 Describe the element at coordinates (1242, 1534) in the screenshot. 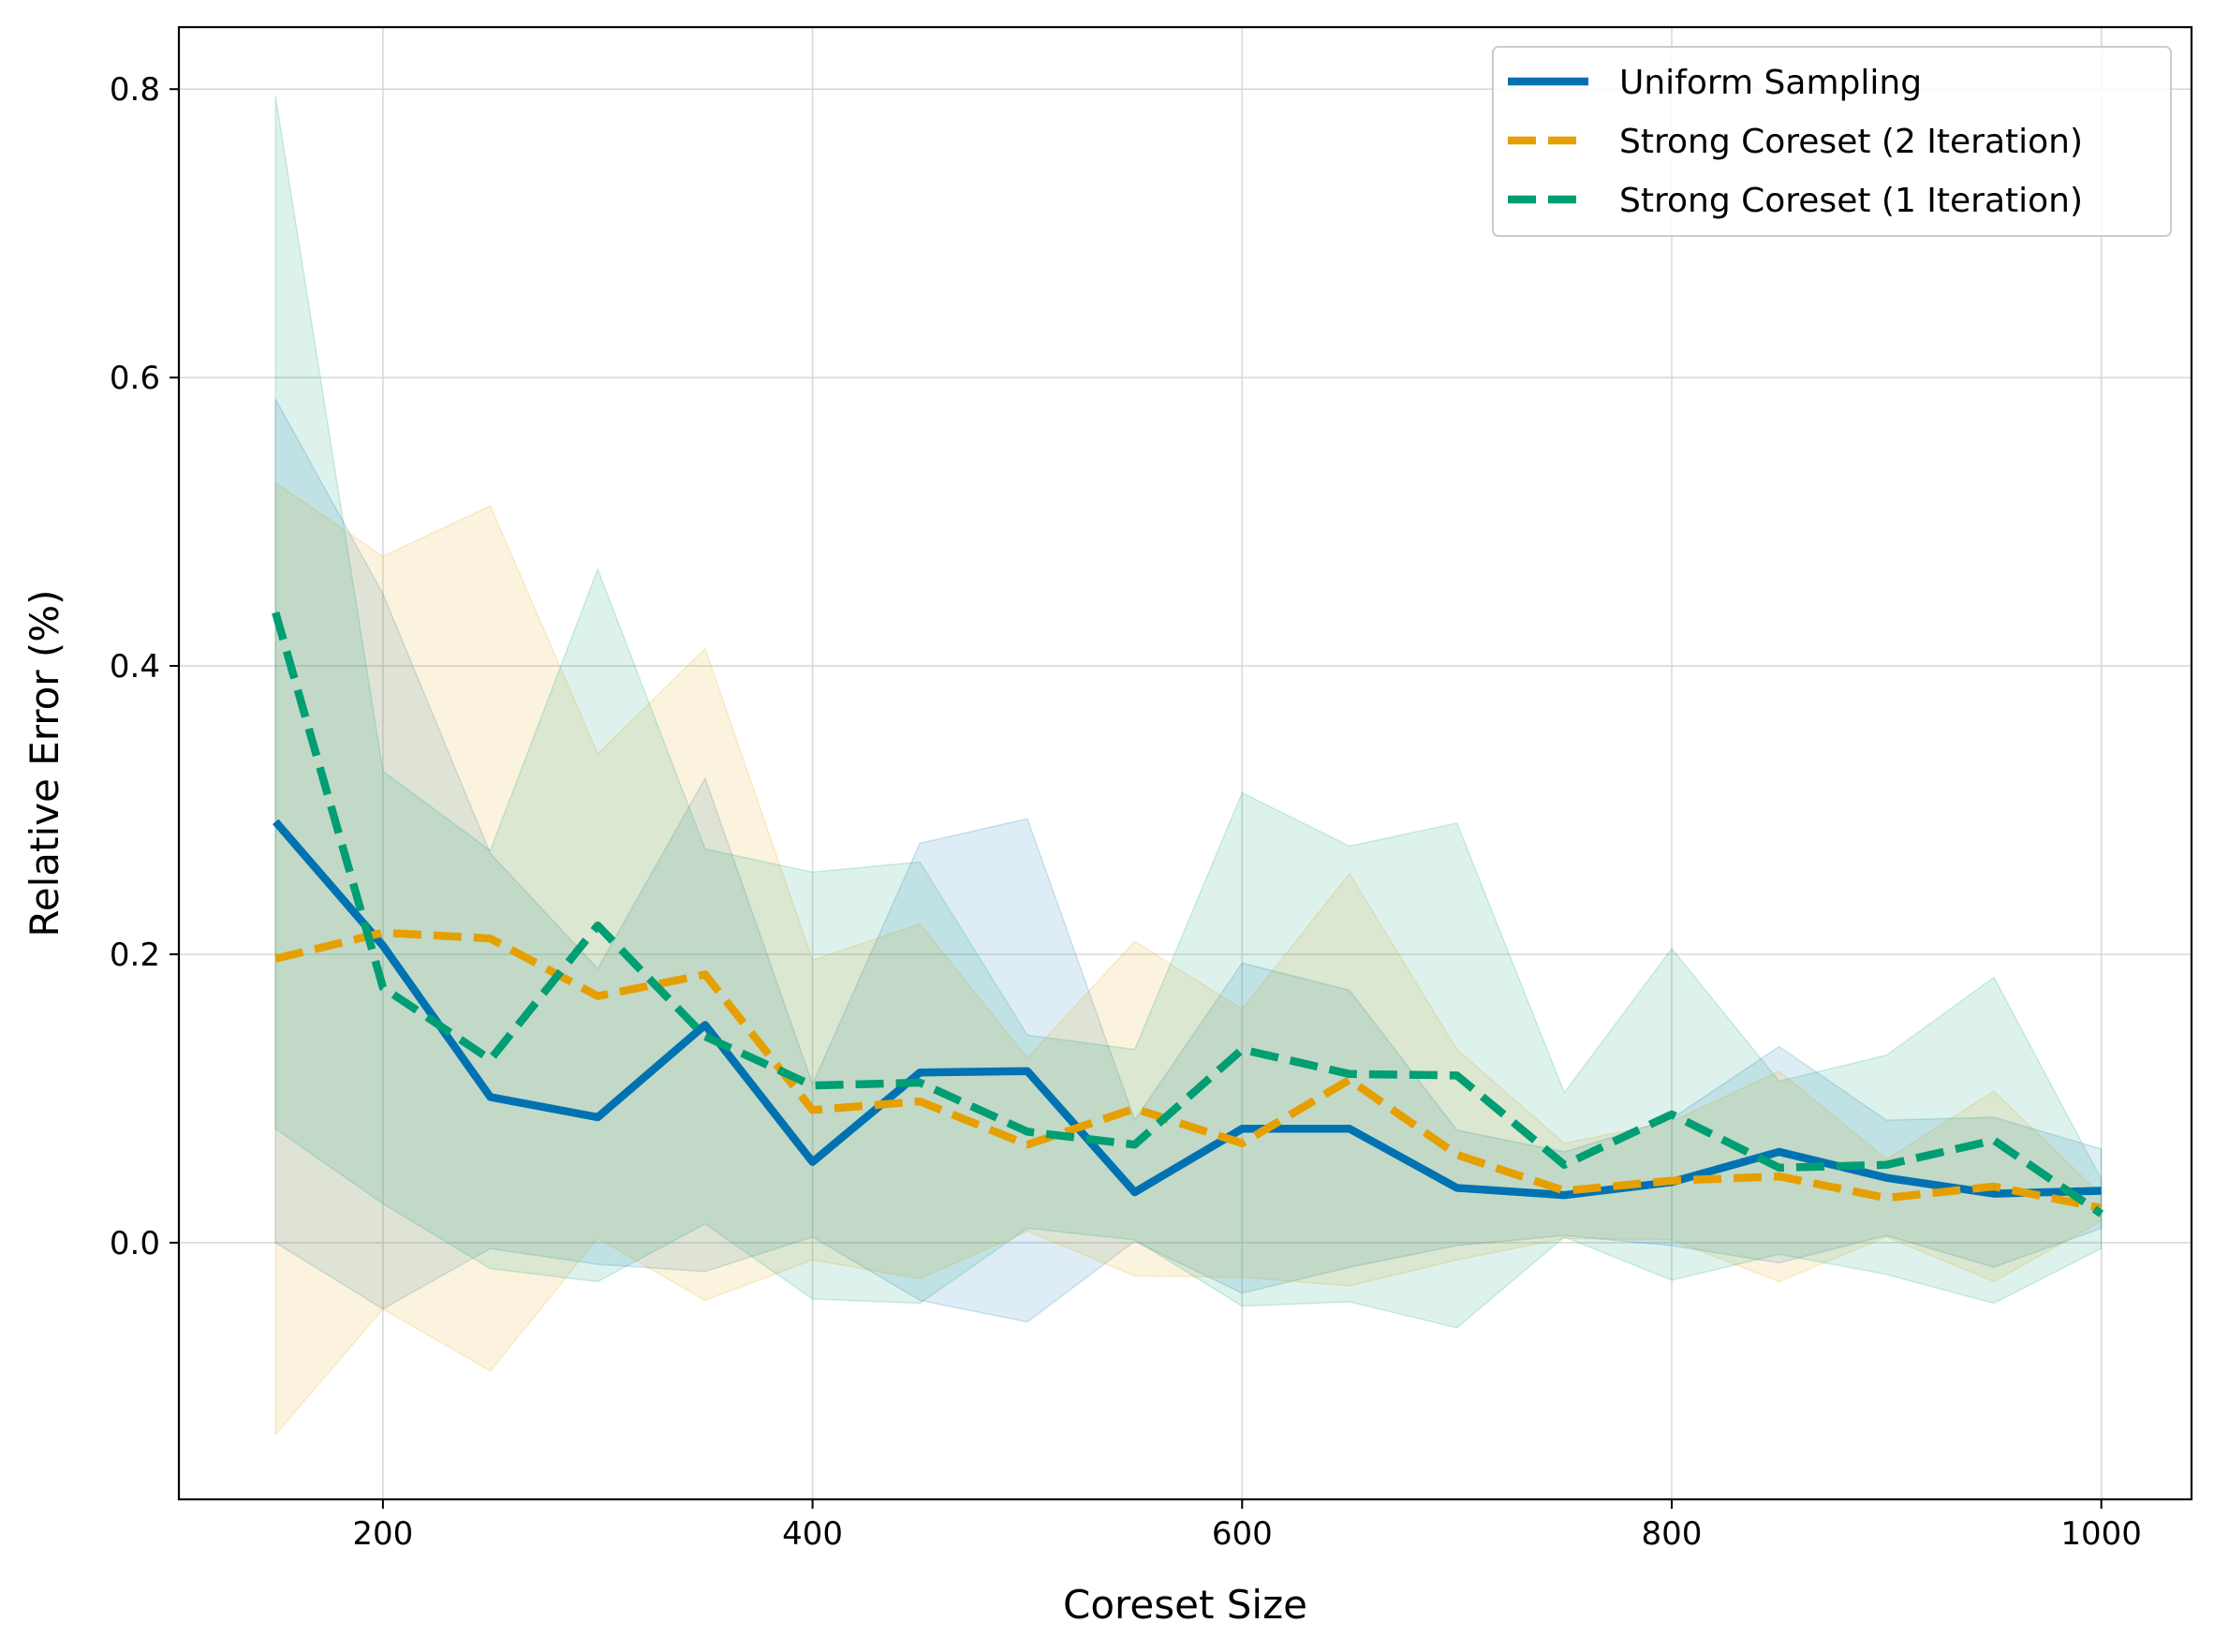

I see `x-tick-label: 600` at that location.